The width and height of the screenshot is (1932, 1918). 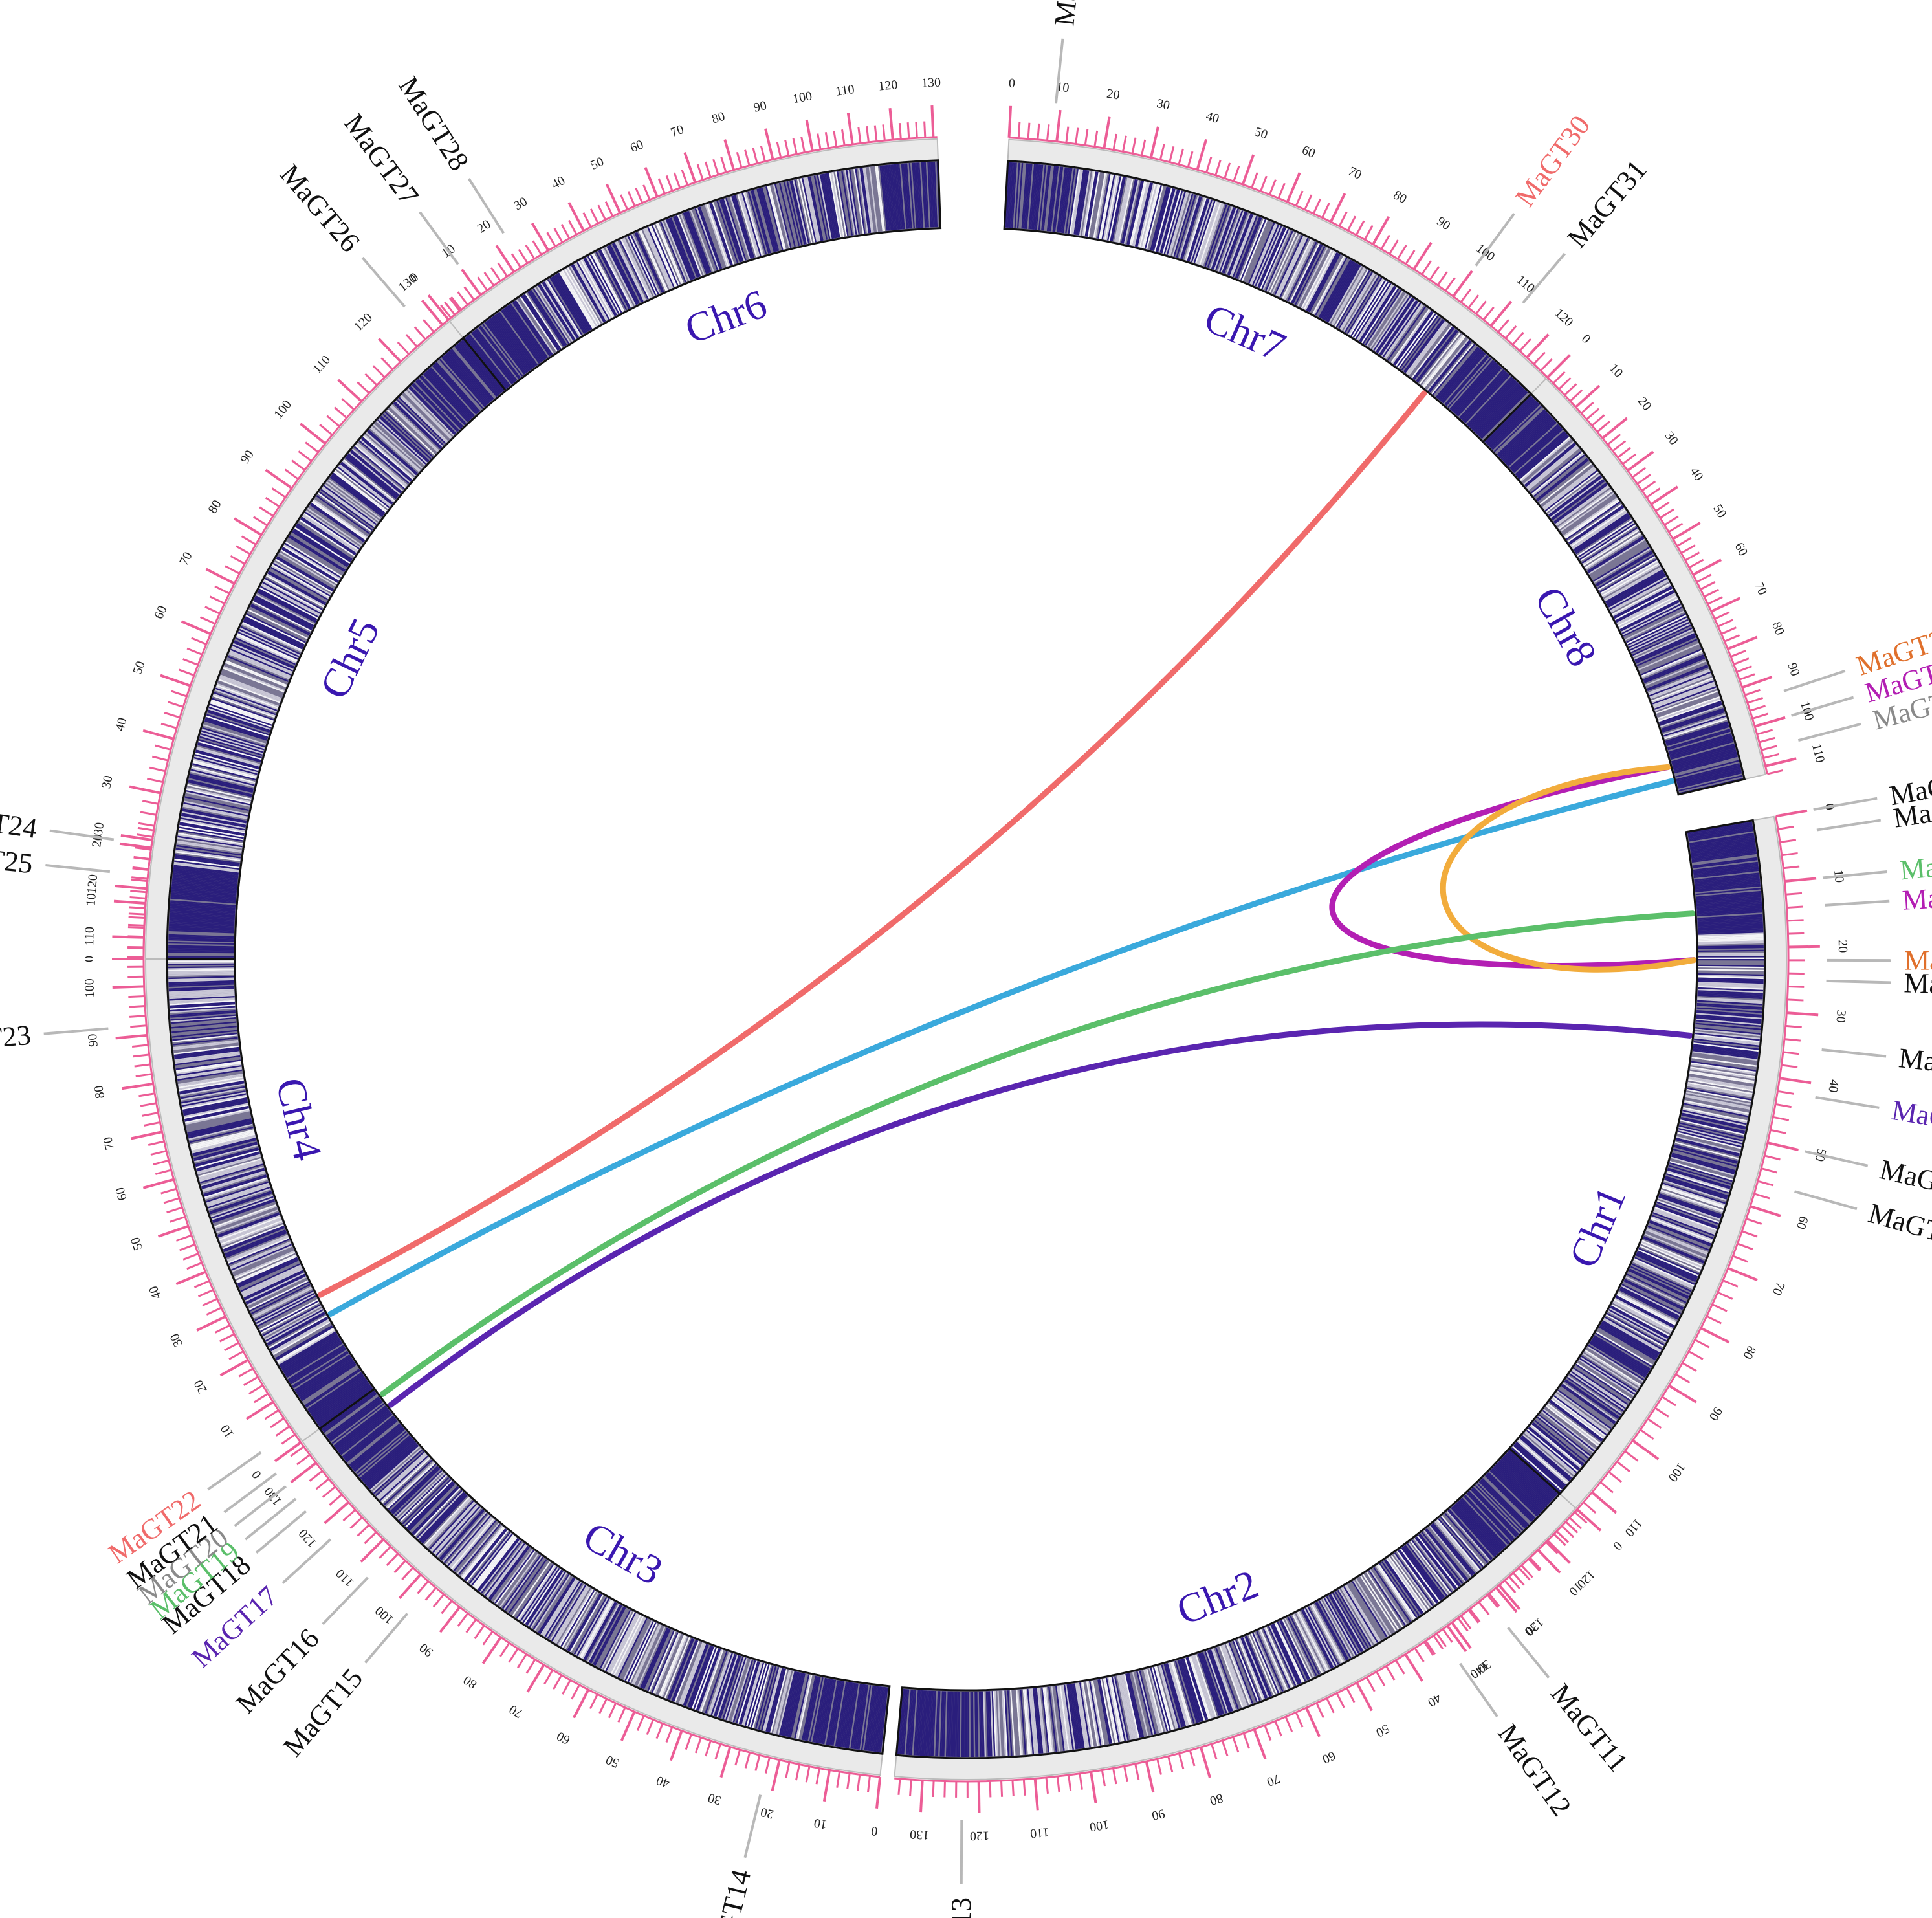 I want to click on chr4-tick-label: 10, so click(x=227, y=1431).